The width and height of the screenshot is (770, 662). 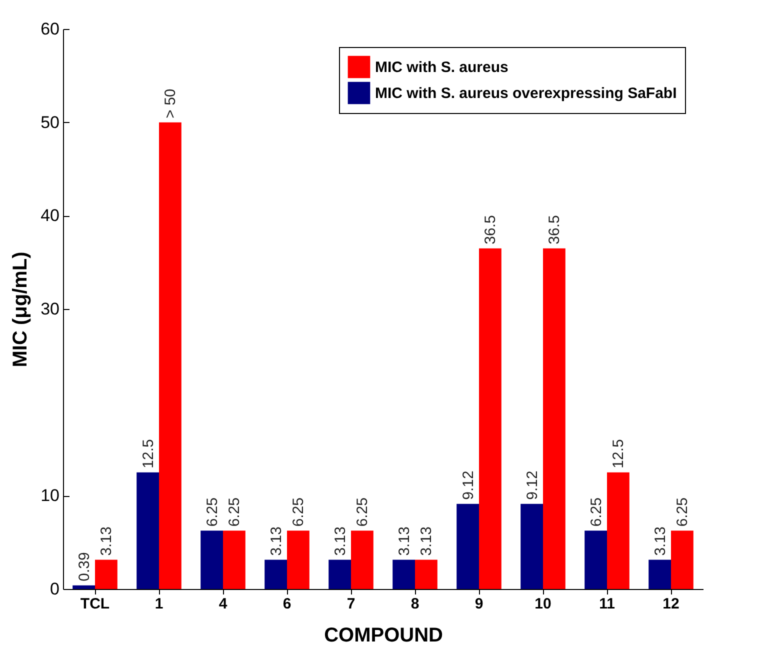 I want to click on x-tick-label: TCL, so click(x=95, y=604).